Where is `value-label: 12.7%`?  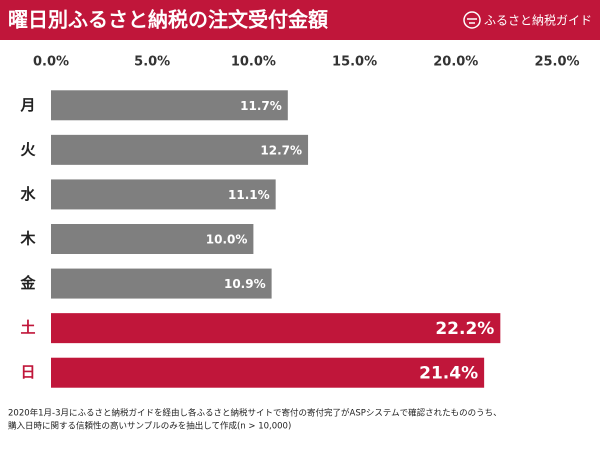 value-label: 12.7% is located at coordinates (281, 150).